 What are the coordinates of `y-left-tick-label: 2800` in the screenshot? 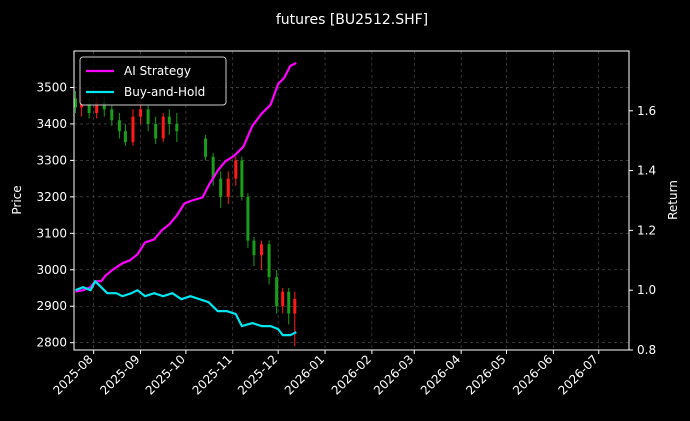 It's located at (51, 343).